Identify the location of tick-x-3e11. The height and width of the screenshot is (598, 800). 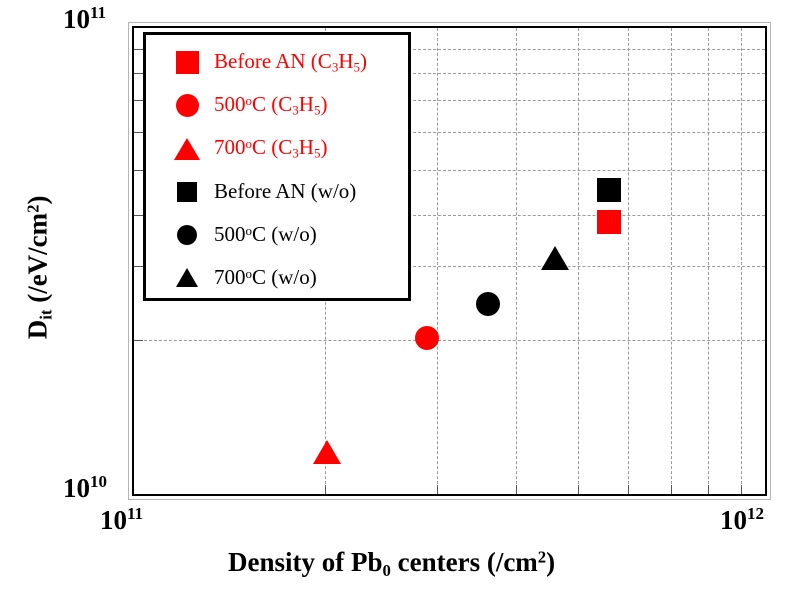
(437, 489).